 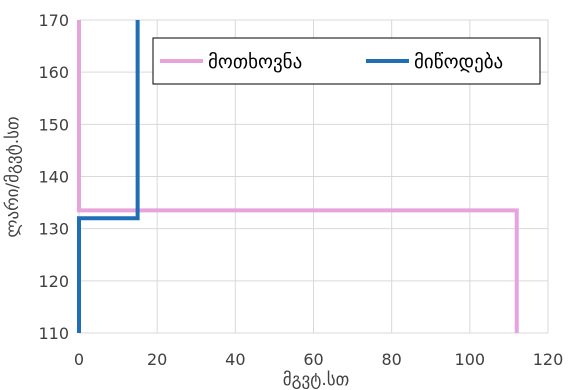 I want to click on y-tick-label: 150, so click(x=53, y=124).